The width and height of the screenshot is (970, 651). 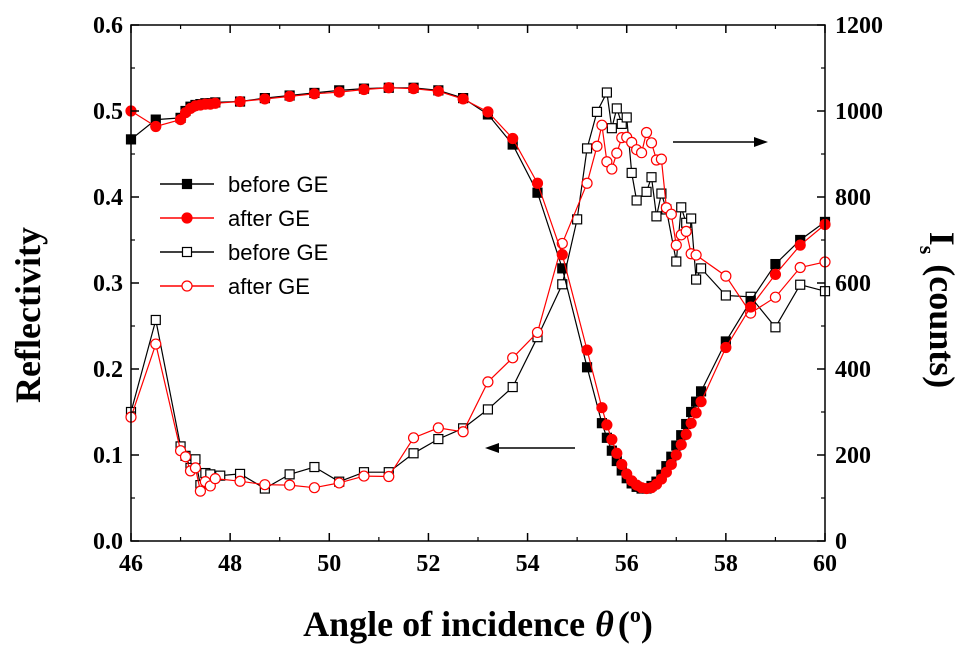 I want to click on y-left-tick-label: 0.2, so click(x=108, y=370).